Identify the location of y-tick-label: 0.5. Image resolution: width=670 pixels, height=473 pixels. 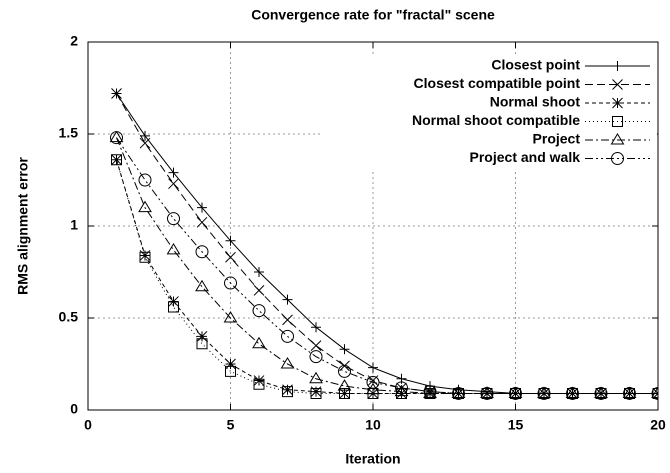
(69, 317).